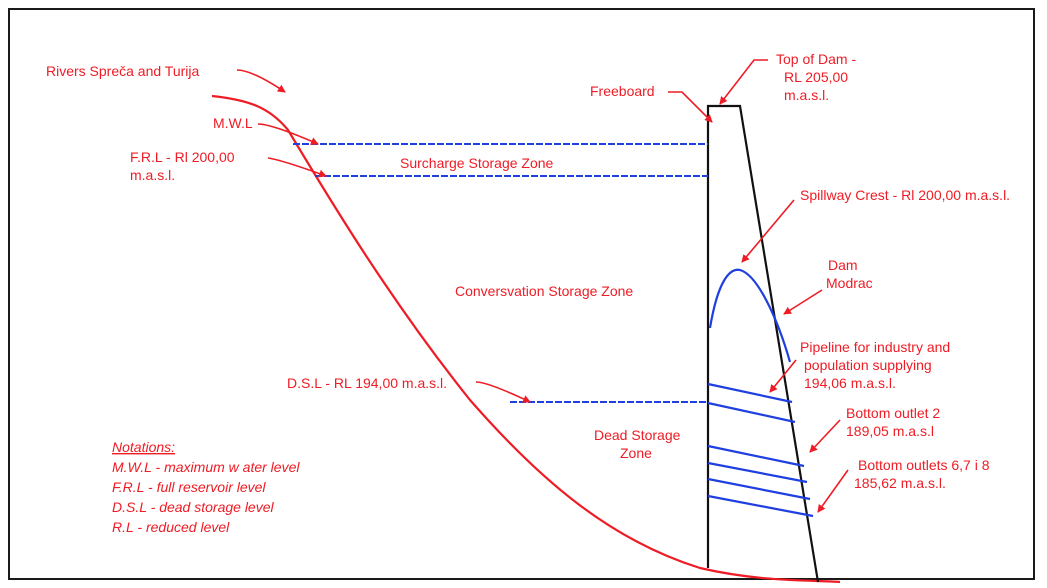  Describe the element at coordinates (637, 435) in the screenshot. I see `dead-storage-label-line1: Dead Storage` at that location.